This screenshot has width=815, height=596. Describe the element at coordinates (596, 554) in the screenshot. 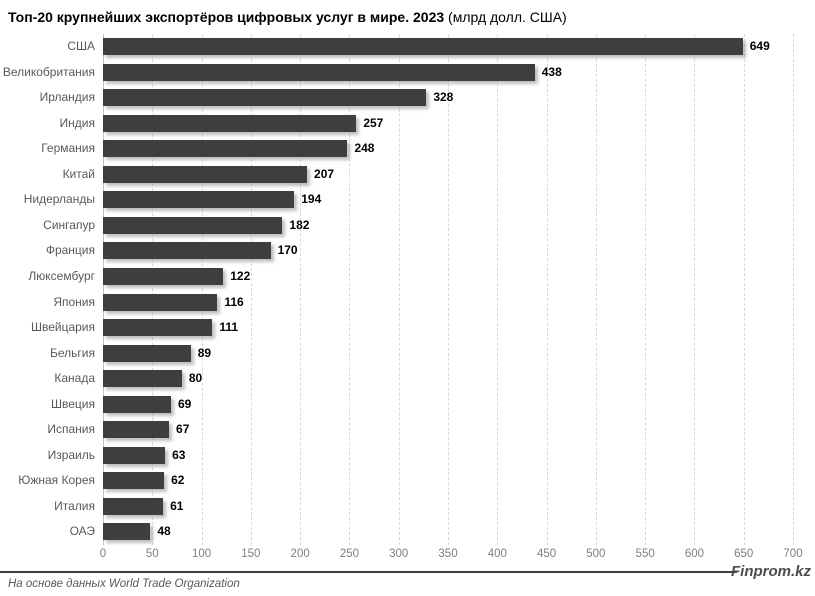

I see `x-tick-label: 500` at that location.